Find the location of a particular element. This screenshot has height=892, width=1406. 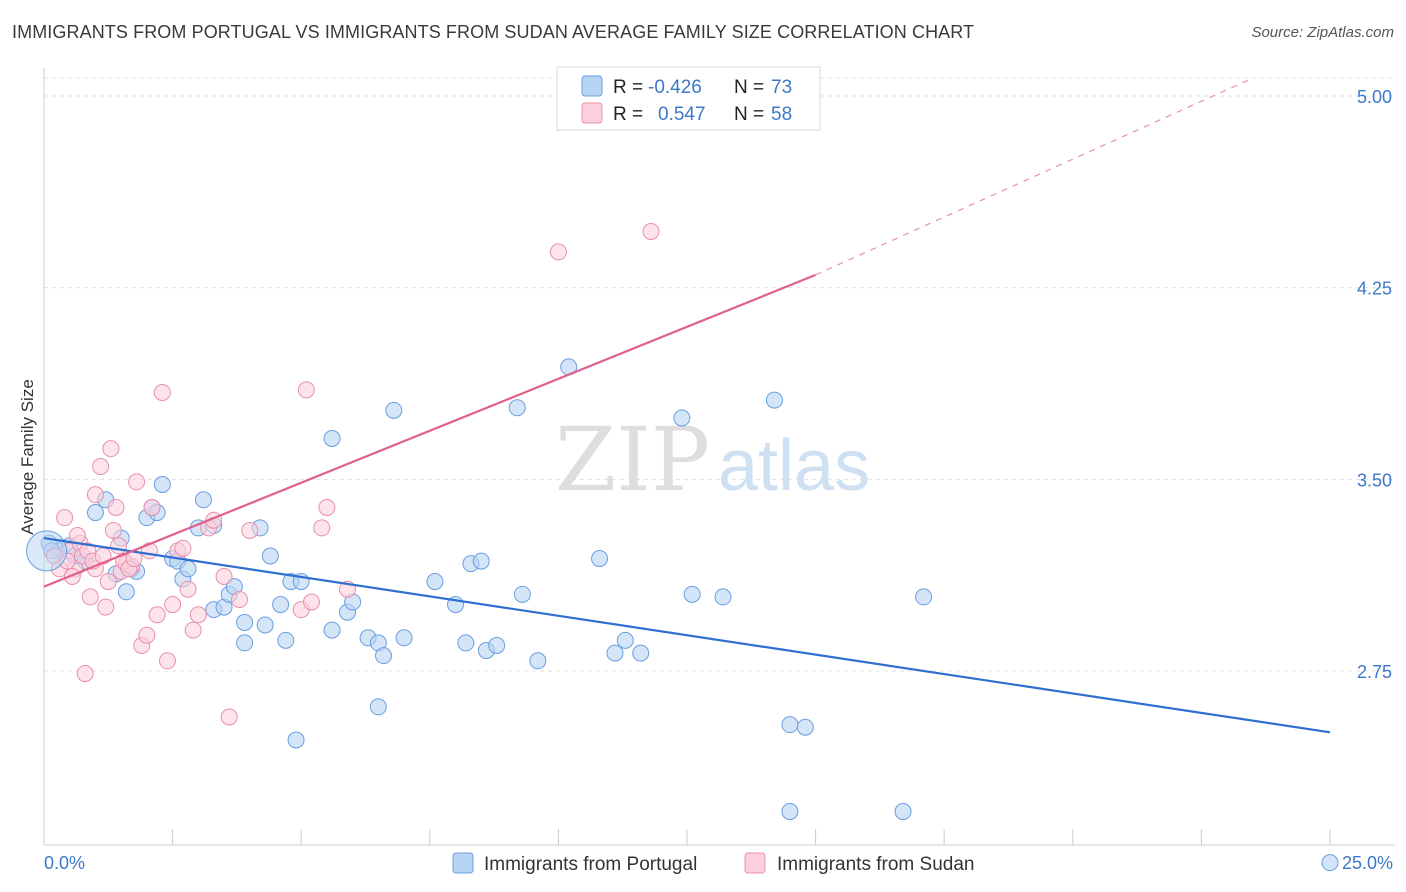

y-tick-label-1: 3.50 is located at coordinates (1374, 480).